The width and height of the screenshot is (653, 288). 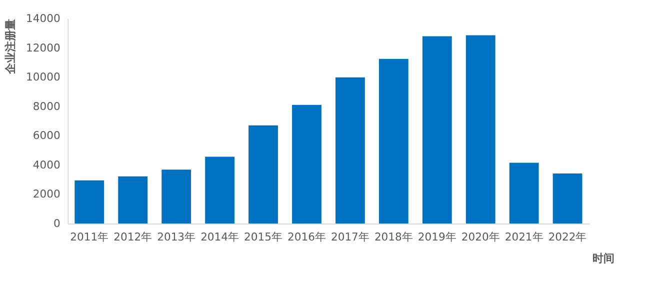 I want to click on x-tick-label: 2022年, so click(x=567, y=237).